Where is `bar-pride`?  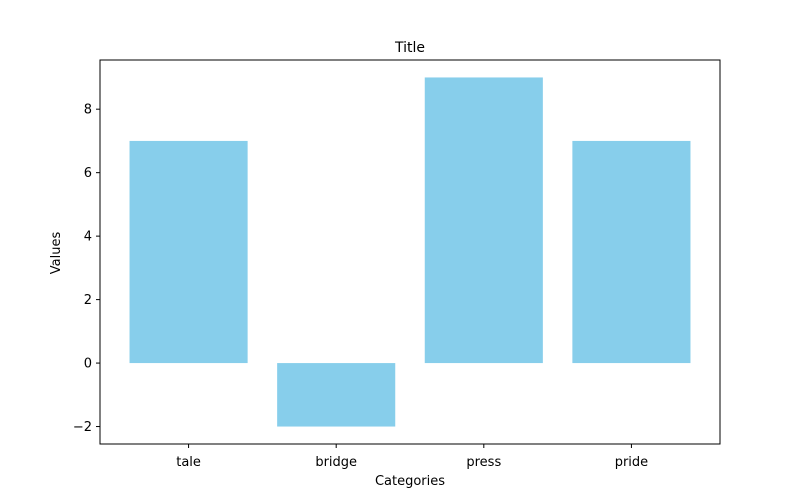 bar-pride is located at coordinates (631, 252).